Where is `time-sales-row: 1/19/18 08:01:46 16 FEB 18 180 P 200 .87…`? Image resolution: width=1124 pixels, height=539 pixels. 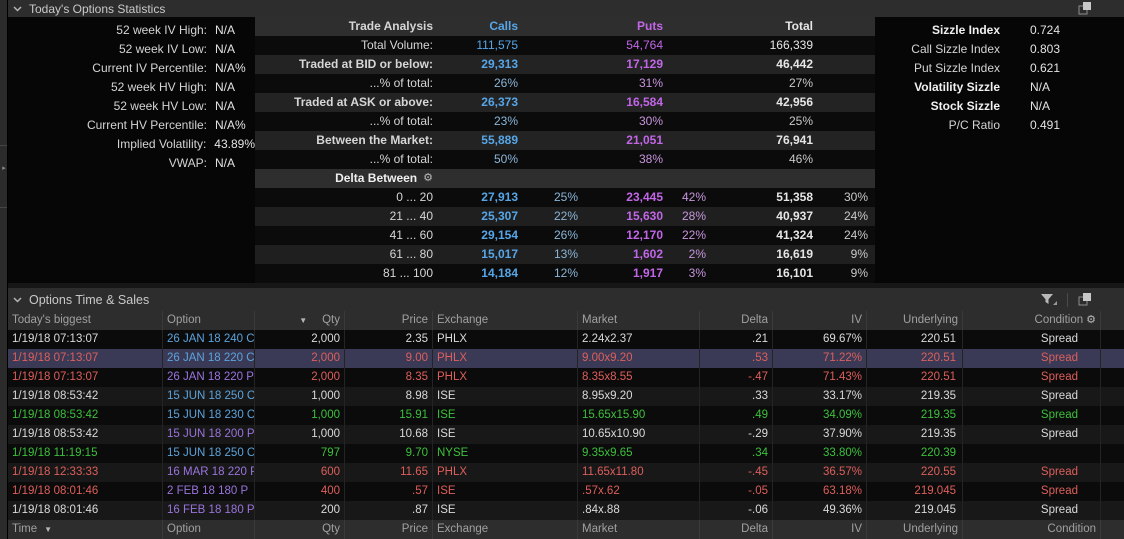
time-sales-row: 1/19/18 08:01:46 16 FEB 18 180 P 200 .87… is located at coordinates (566, 510).